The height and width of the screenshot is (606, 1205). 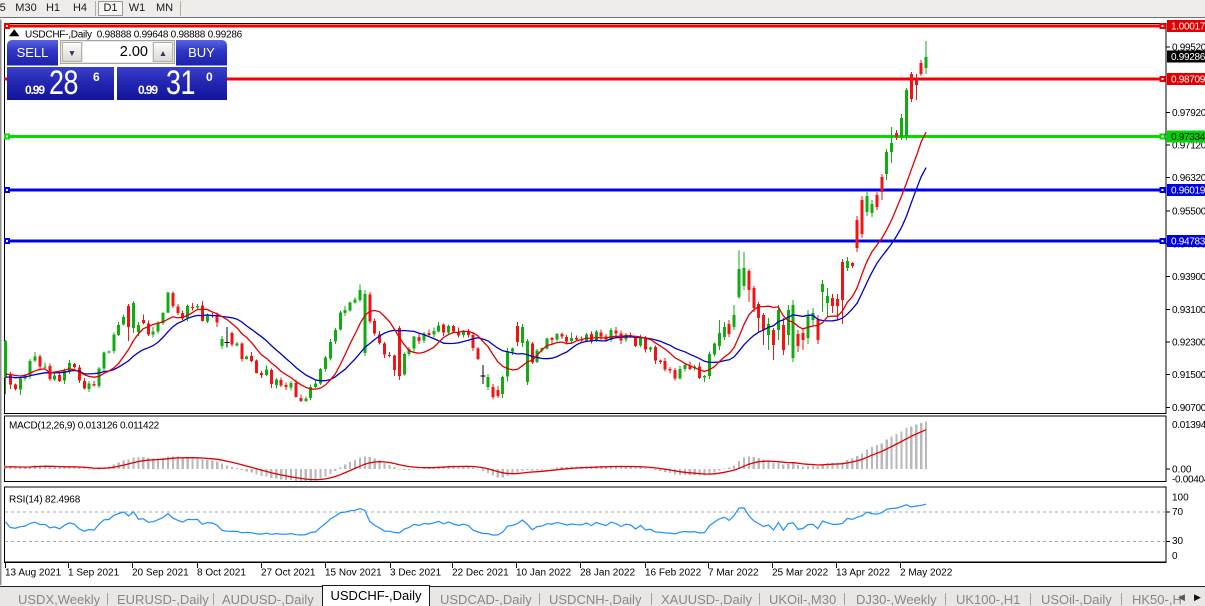 What do you see at coordinates (84, 425) in the screenshot?
I see `svg-text:MACD(12,26,9) 0.013126 0.01142: MACD(12,26,9) 0.013126 0.011422` at bounding box center [84, 425].